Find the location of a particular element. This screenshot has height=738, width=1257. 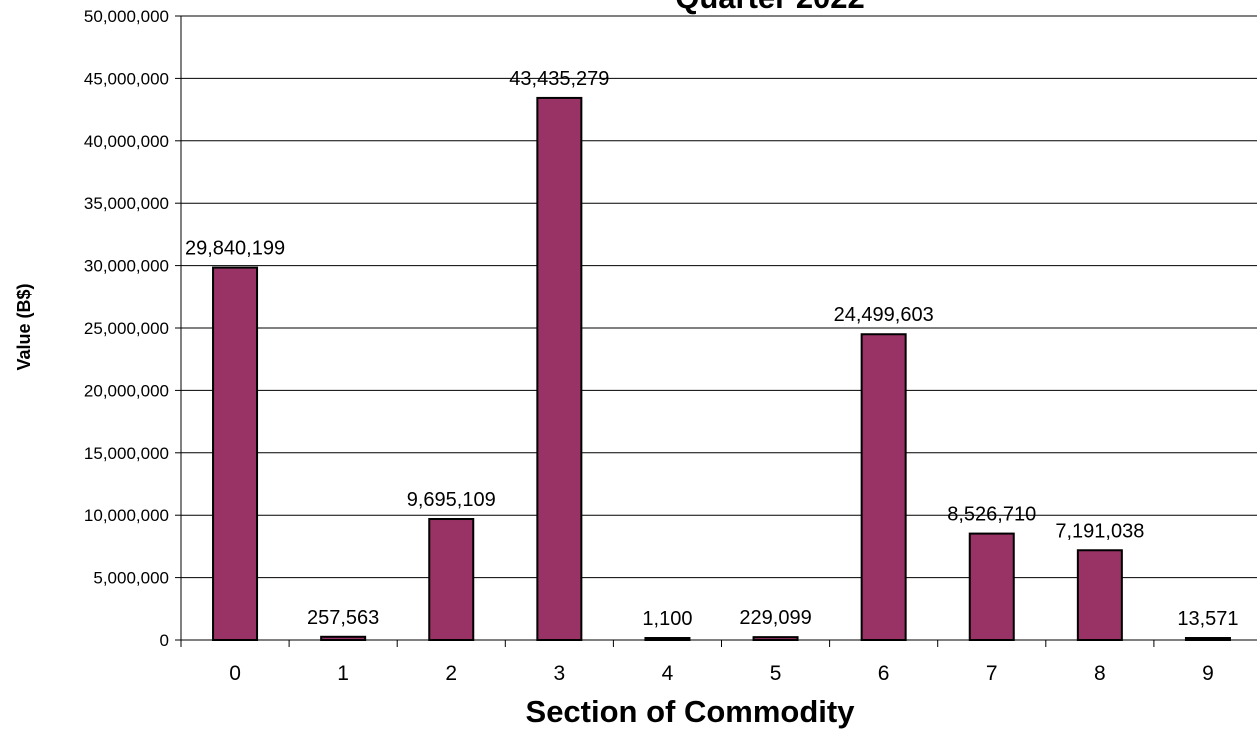

data-label: 13,571 is located at coordinates (1207, 619).